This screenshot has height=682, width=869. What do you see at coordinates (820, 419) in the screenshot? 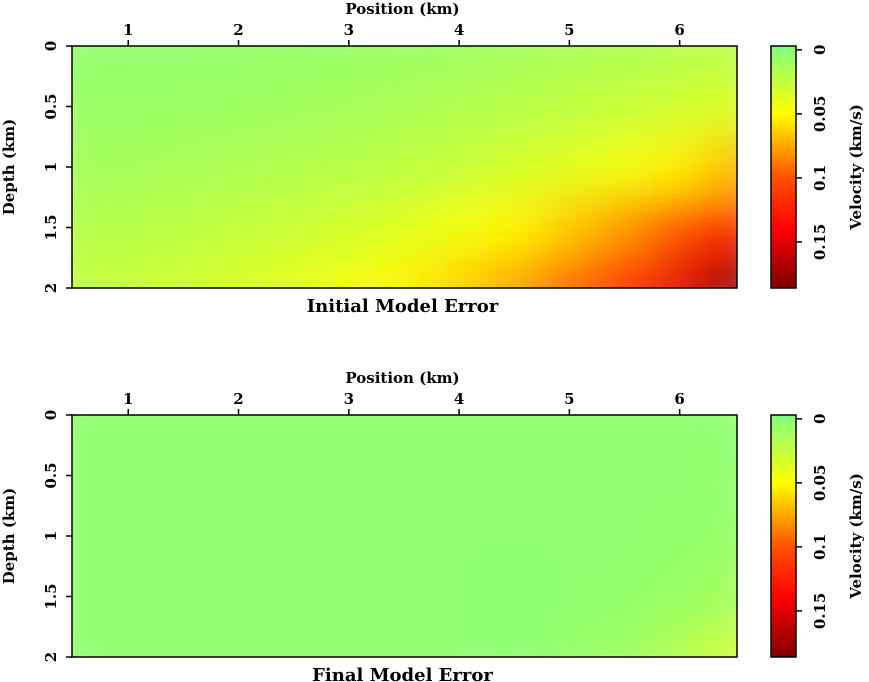
I see `colorbar-tick-label: 0` at bounding box center [820, 419].